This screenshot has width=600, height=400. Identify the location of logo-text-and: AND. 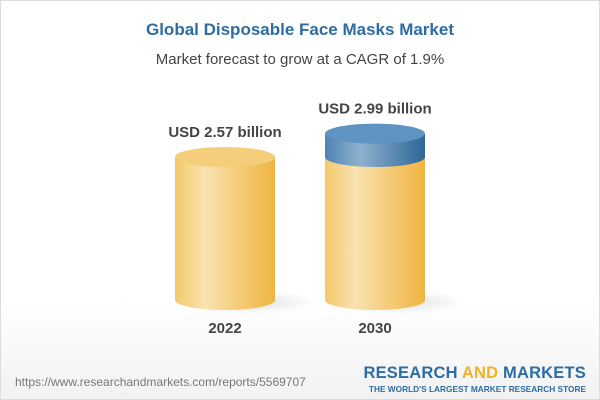
(480, 373).